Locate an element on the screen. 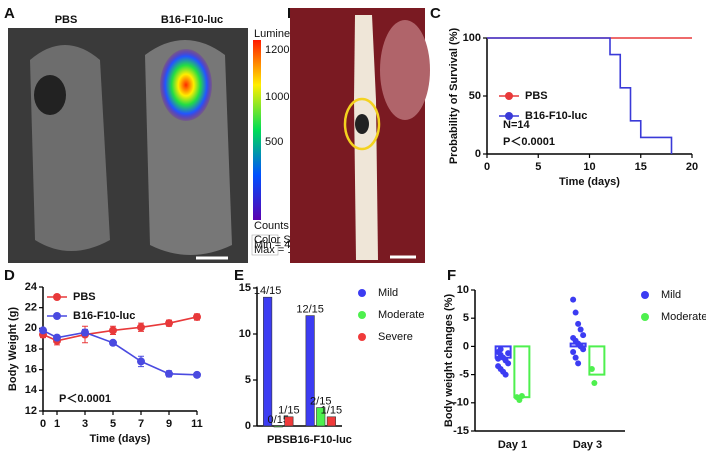  x-tick-label: 20 is located at coordinates (692, 167).